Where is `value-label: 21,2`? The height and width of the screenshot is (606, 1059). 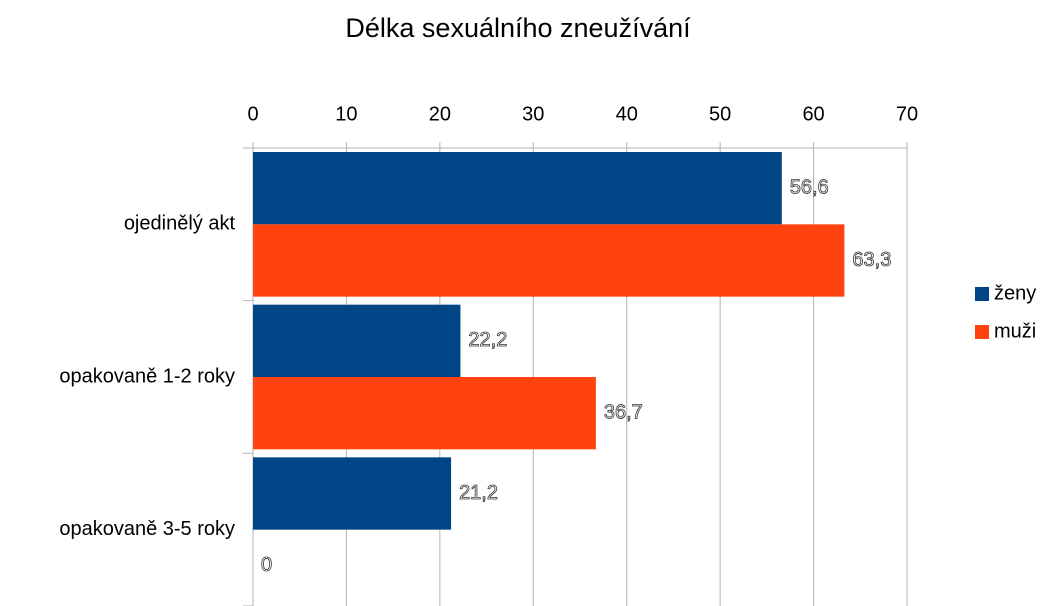
value-label: 21,2 is located at coordinates (478, 493).